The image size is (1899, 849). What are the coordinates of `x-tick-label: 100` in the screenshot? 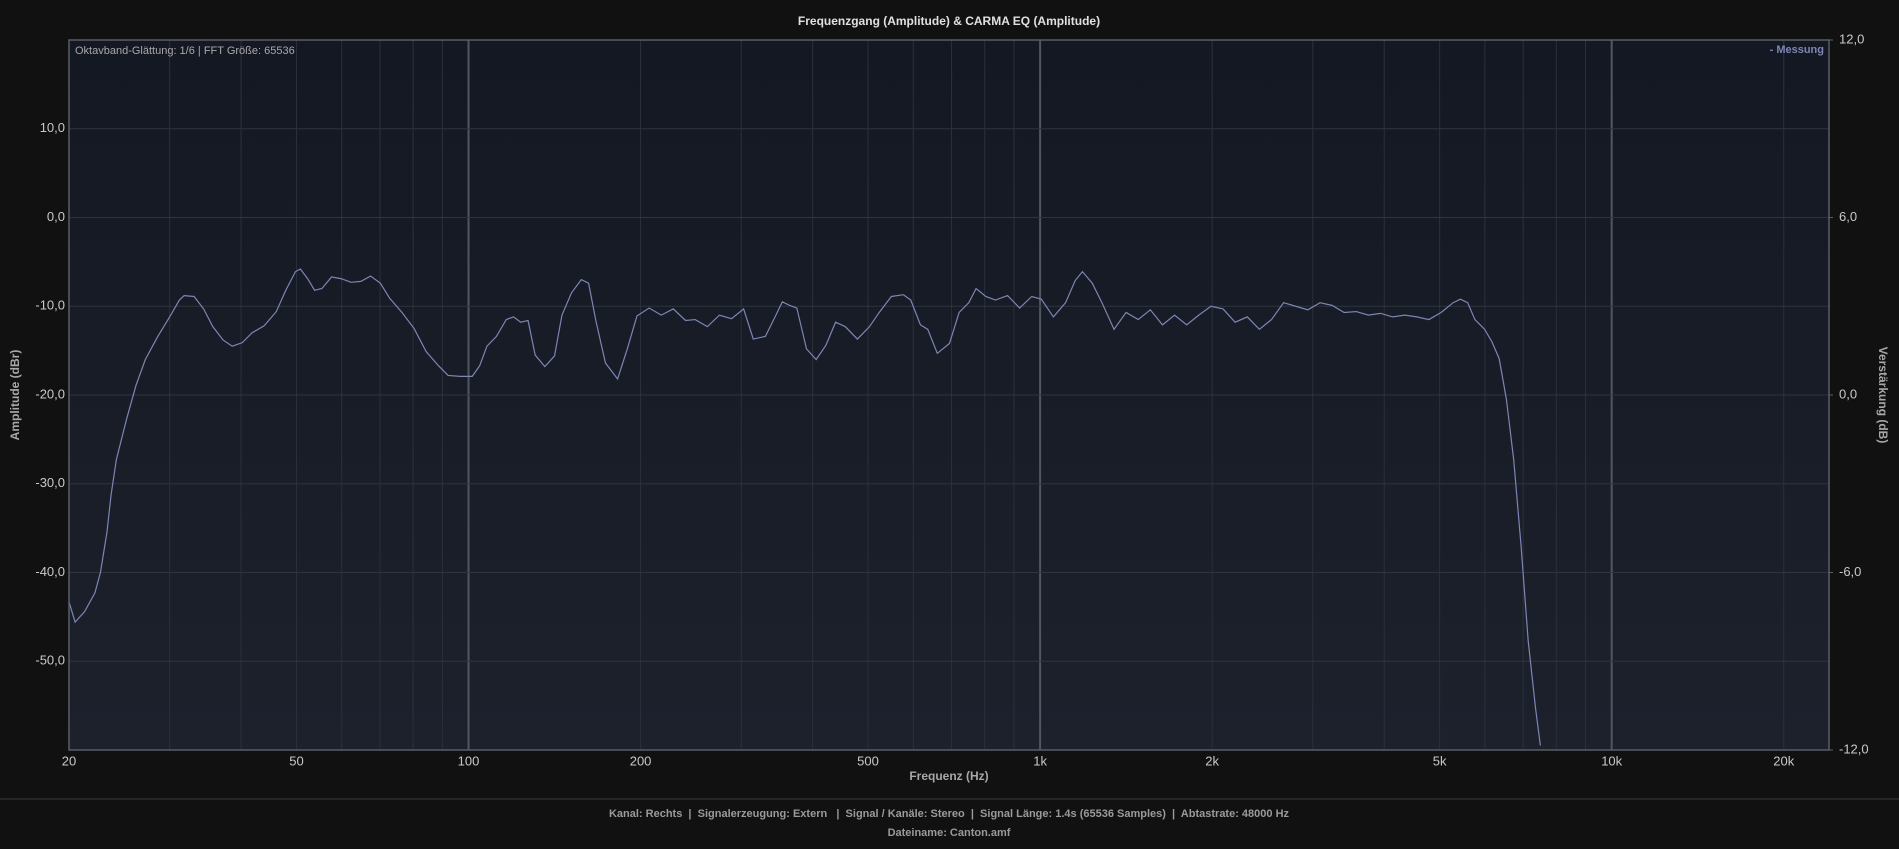 It's located at (469, 760).